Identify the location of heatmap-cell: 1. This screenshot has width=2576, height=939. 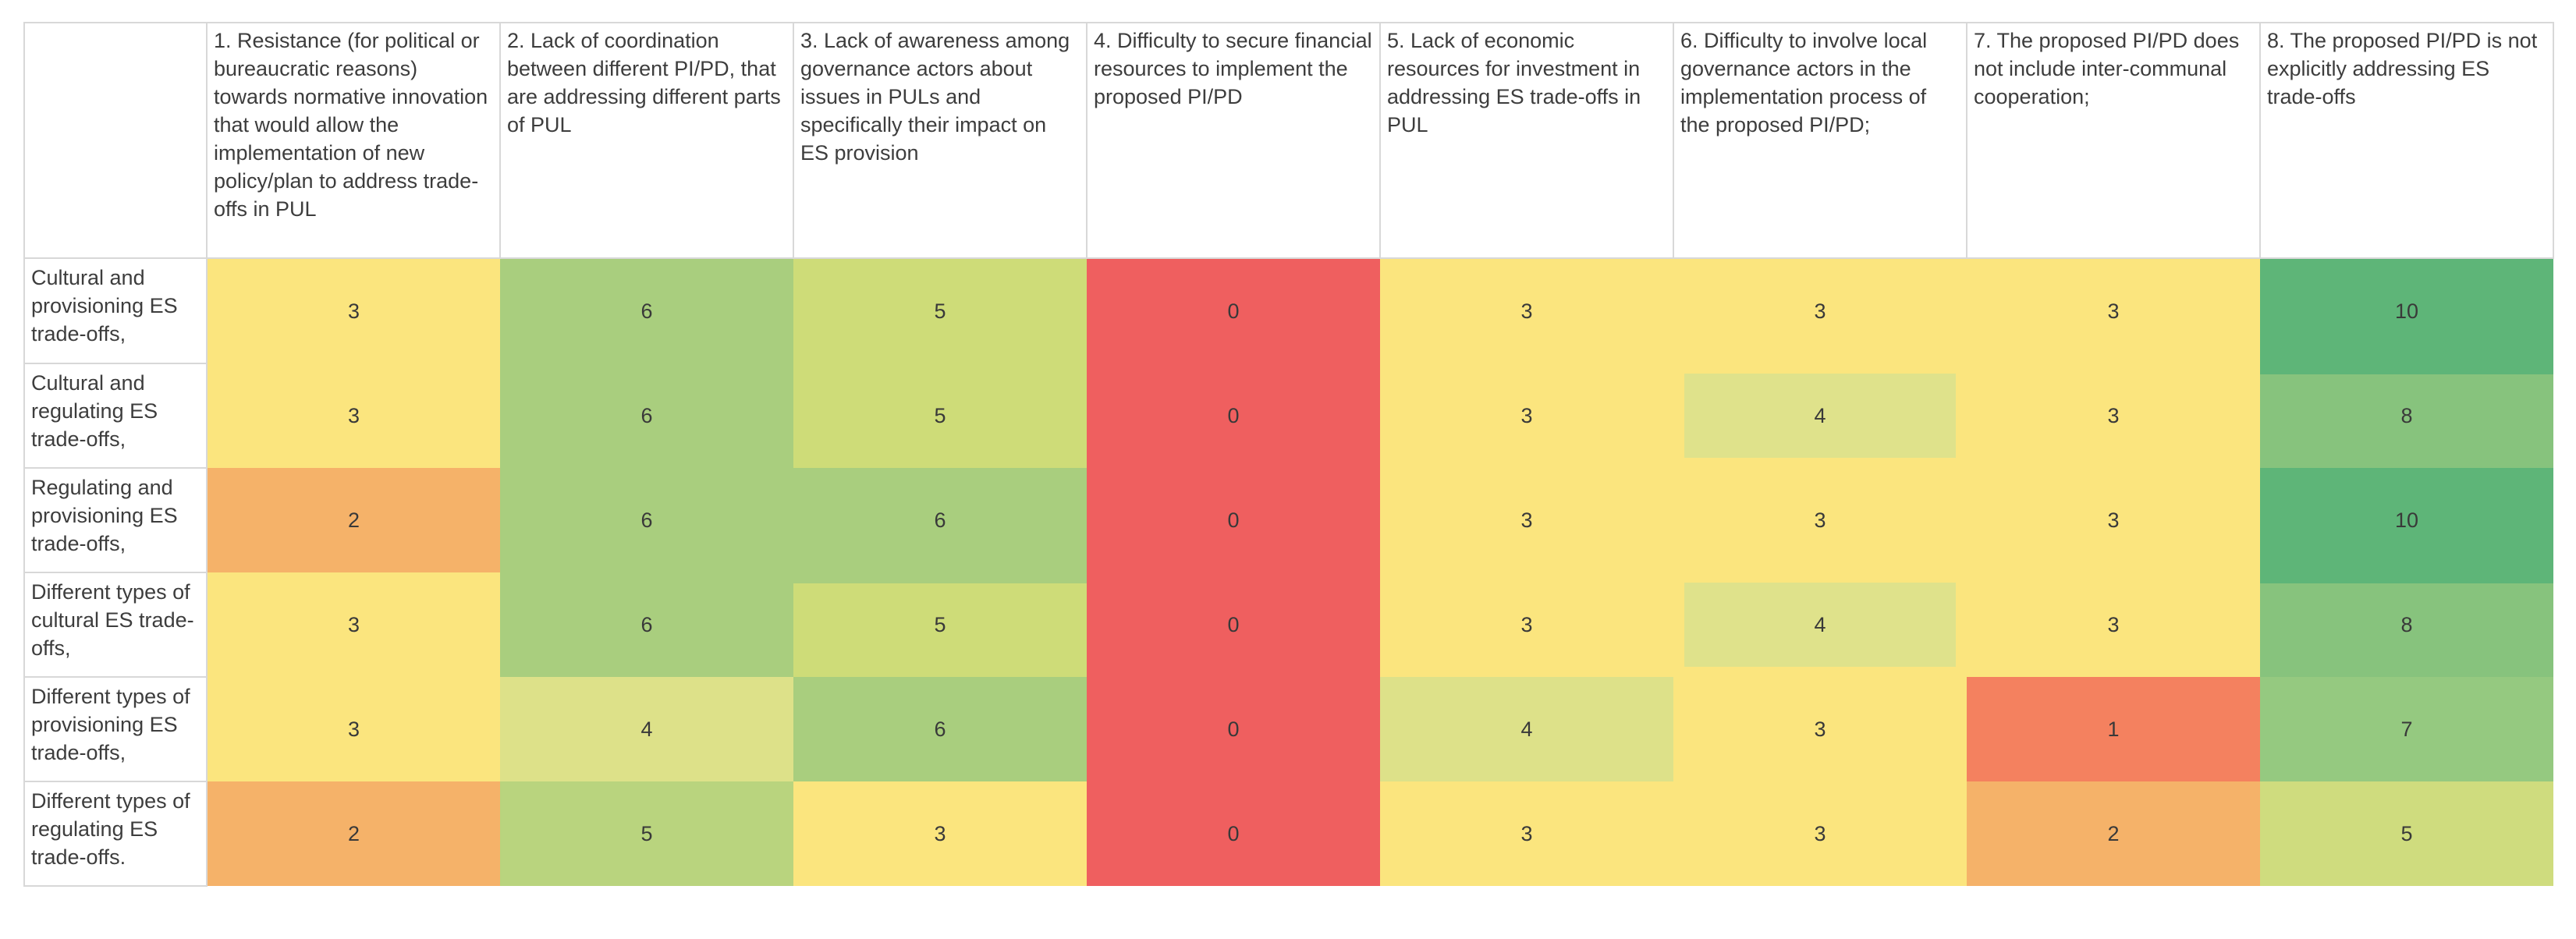
(2113, 729).